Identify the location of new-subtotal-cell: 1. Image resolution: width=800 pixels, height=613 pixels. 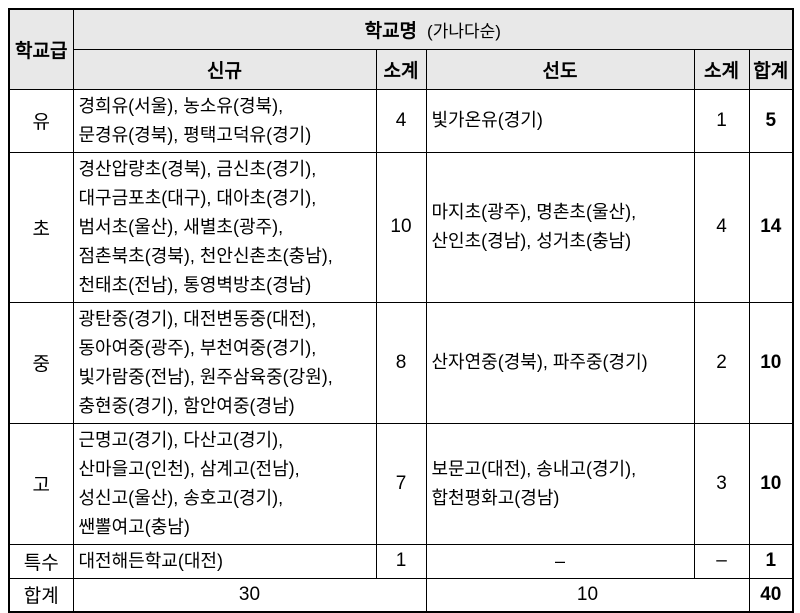
(401, 561).